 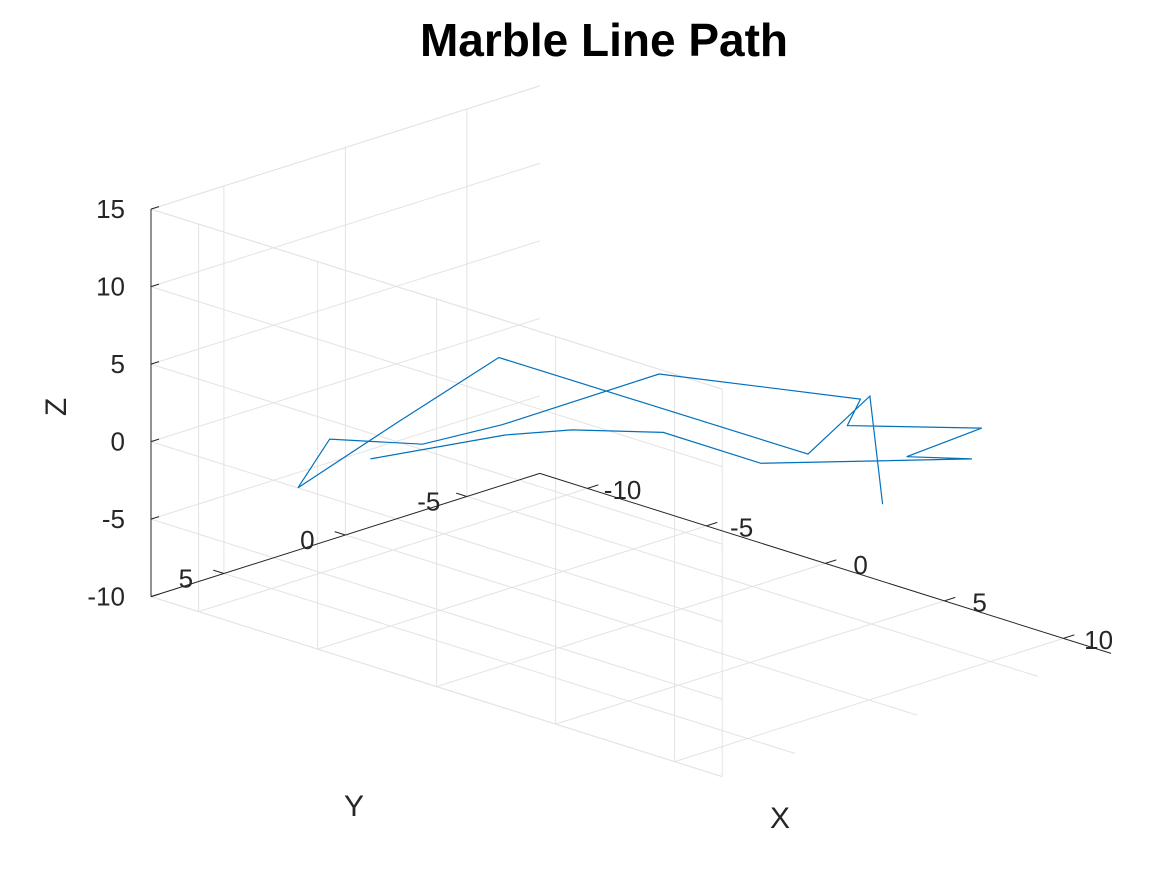 I want to click on x-tick-label: 5, so click(x=979, y=603).